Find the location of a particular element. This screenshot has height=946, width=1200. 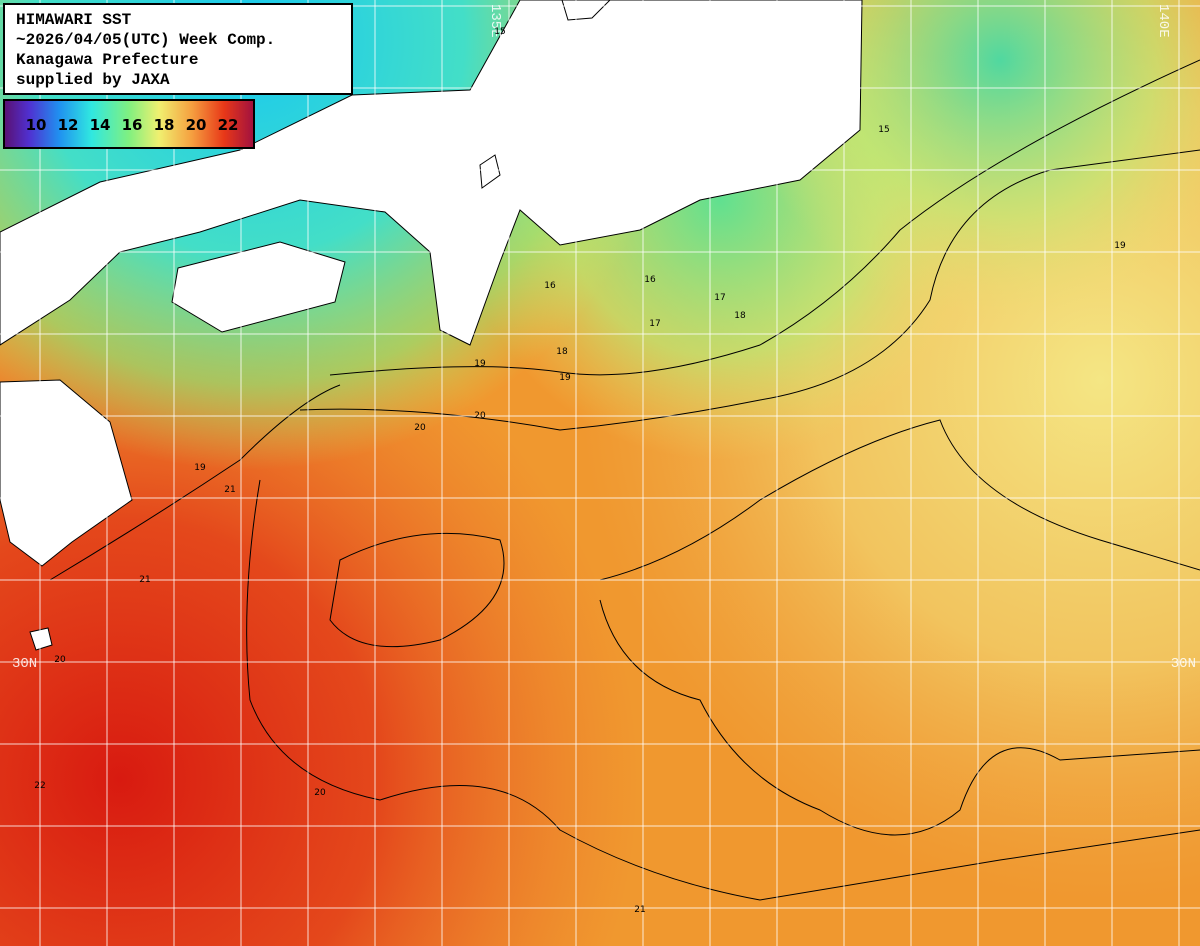

legend-label: 22 is located at coordinates (228, 125).